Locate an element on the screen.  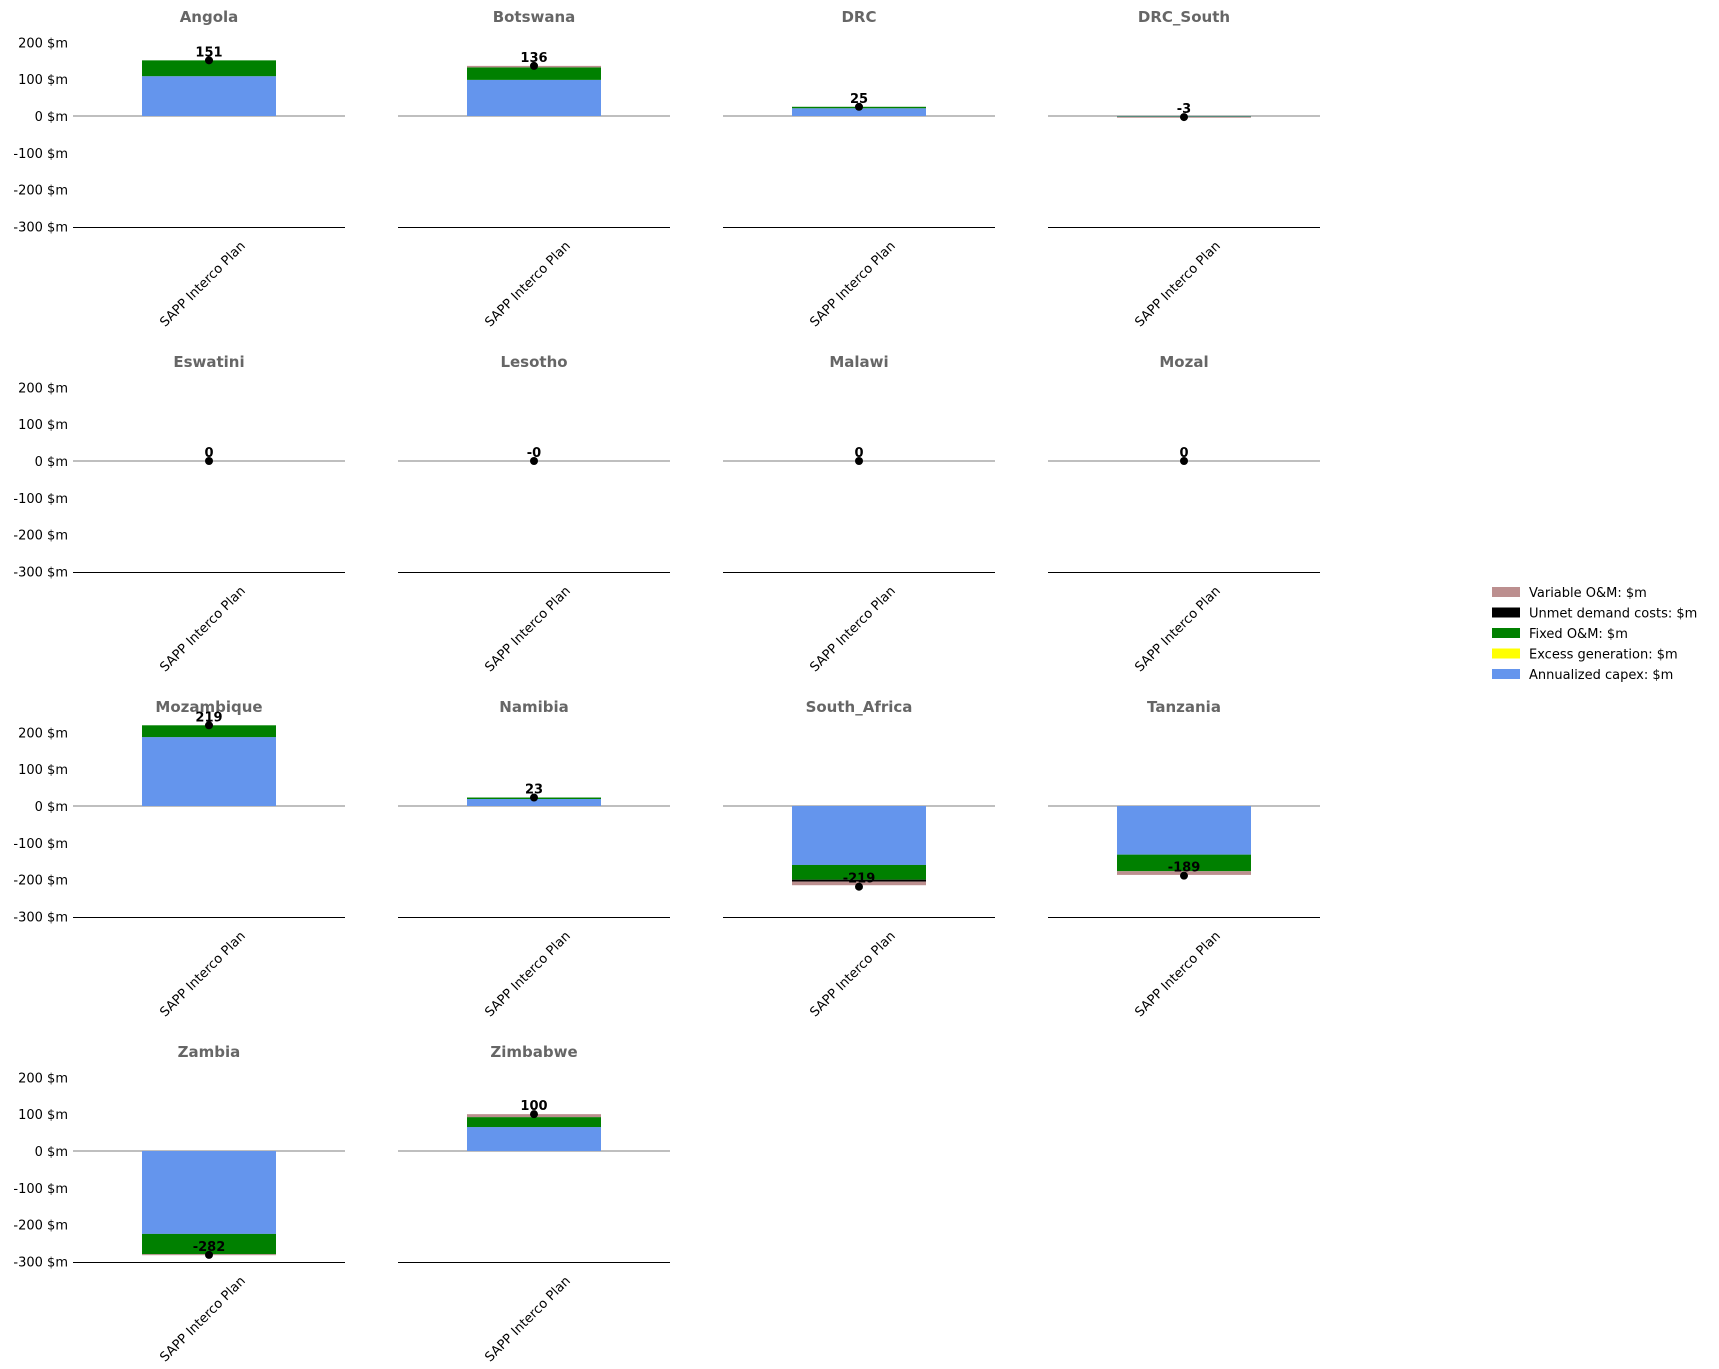
panel-title-mozal: Mozal is located at coordinates (1183, 362).